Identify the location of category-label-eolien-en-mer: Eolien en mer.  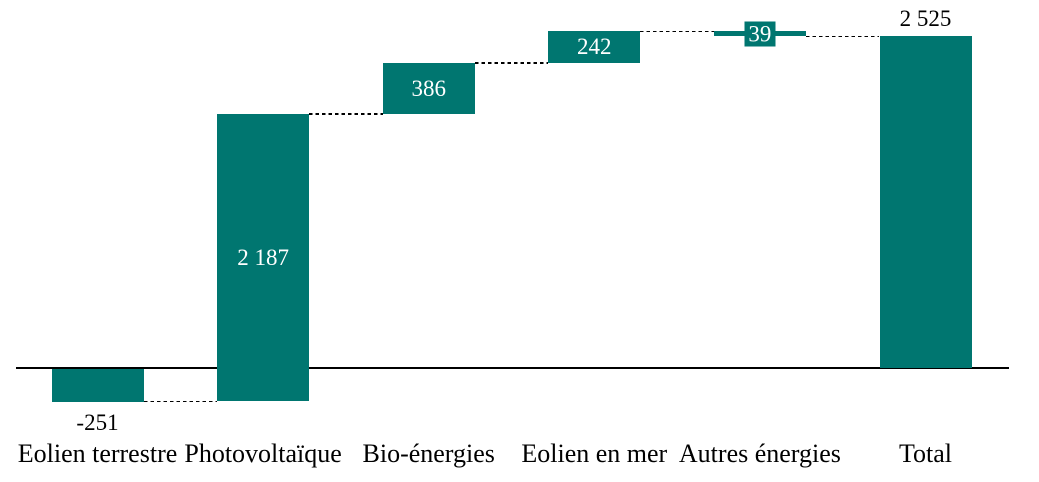
(594, 453).